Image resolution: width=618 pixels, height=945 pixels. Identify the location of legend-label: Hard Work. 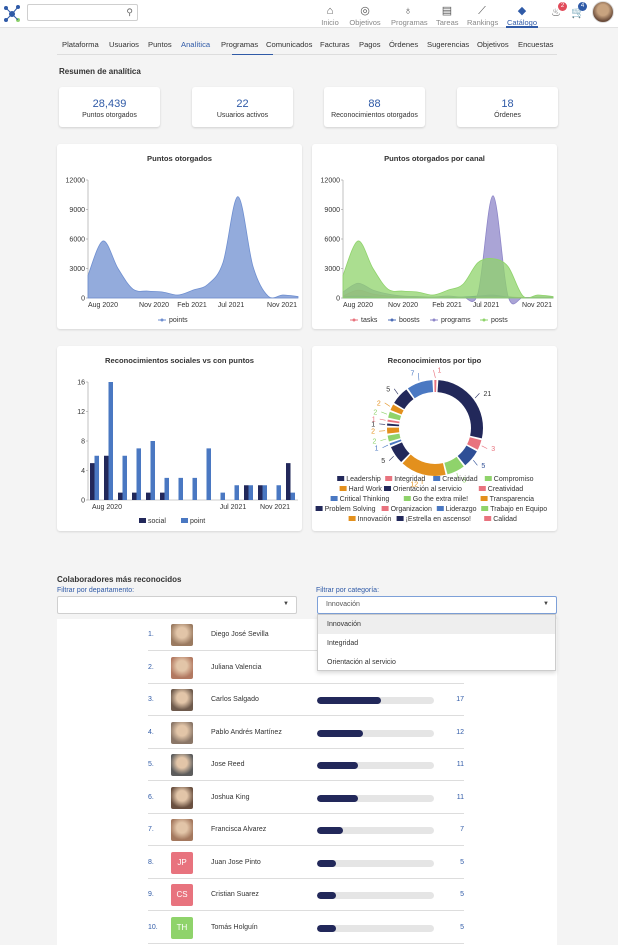
(366, 489).